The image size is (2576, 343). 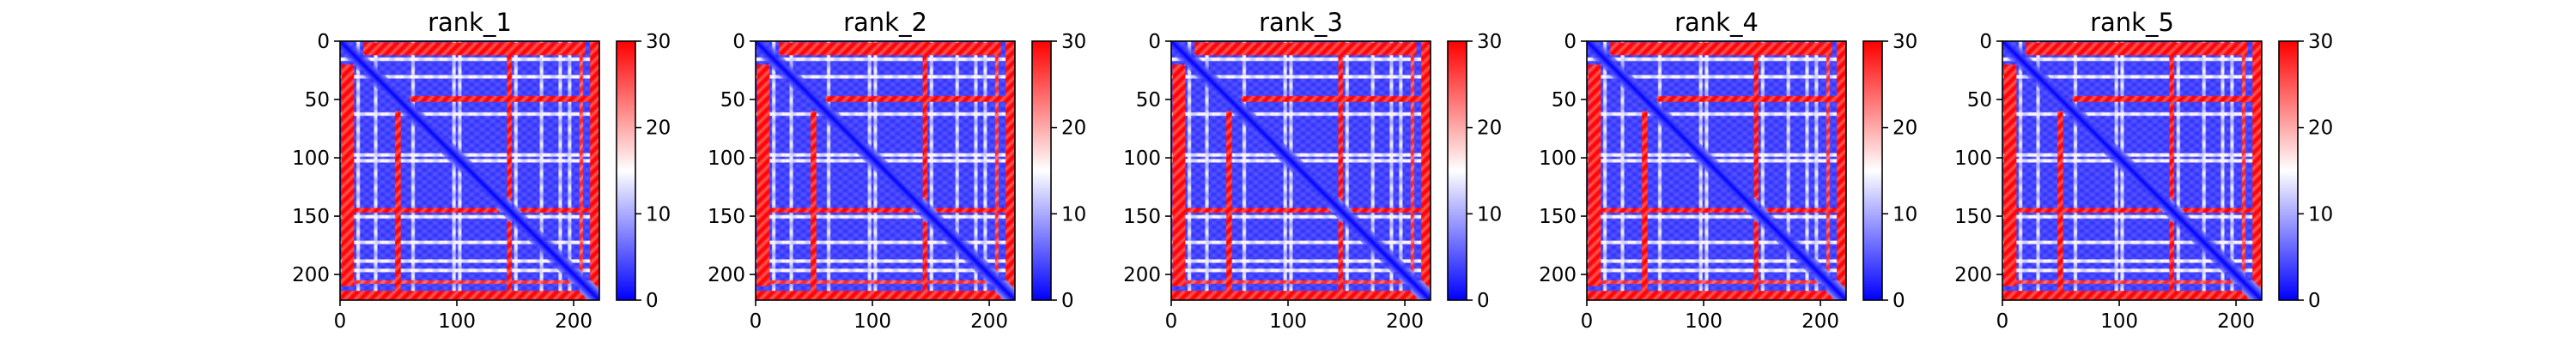 I want to click on panel-5: rank_5 0 100 200 0 50 100 150 200 0 10 20 30, so click(x=2143, y=171).